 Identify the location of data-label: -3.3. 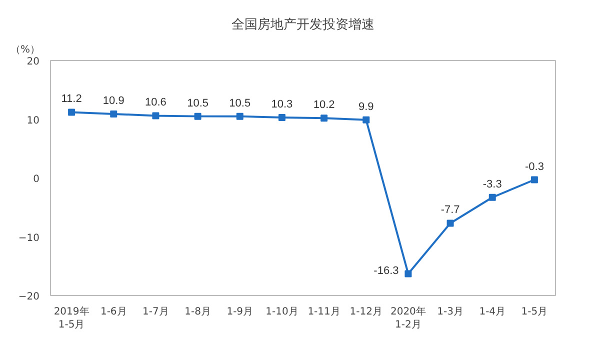
(492, 184).